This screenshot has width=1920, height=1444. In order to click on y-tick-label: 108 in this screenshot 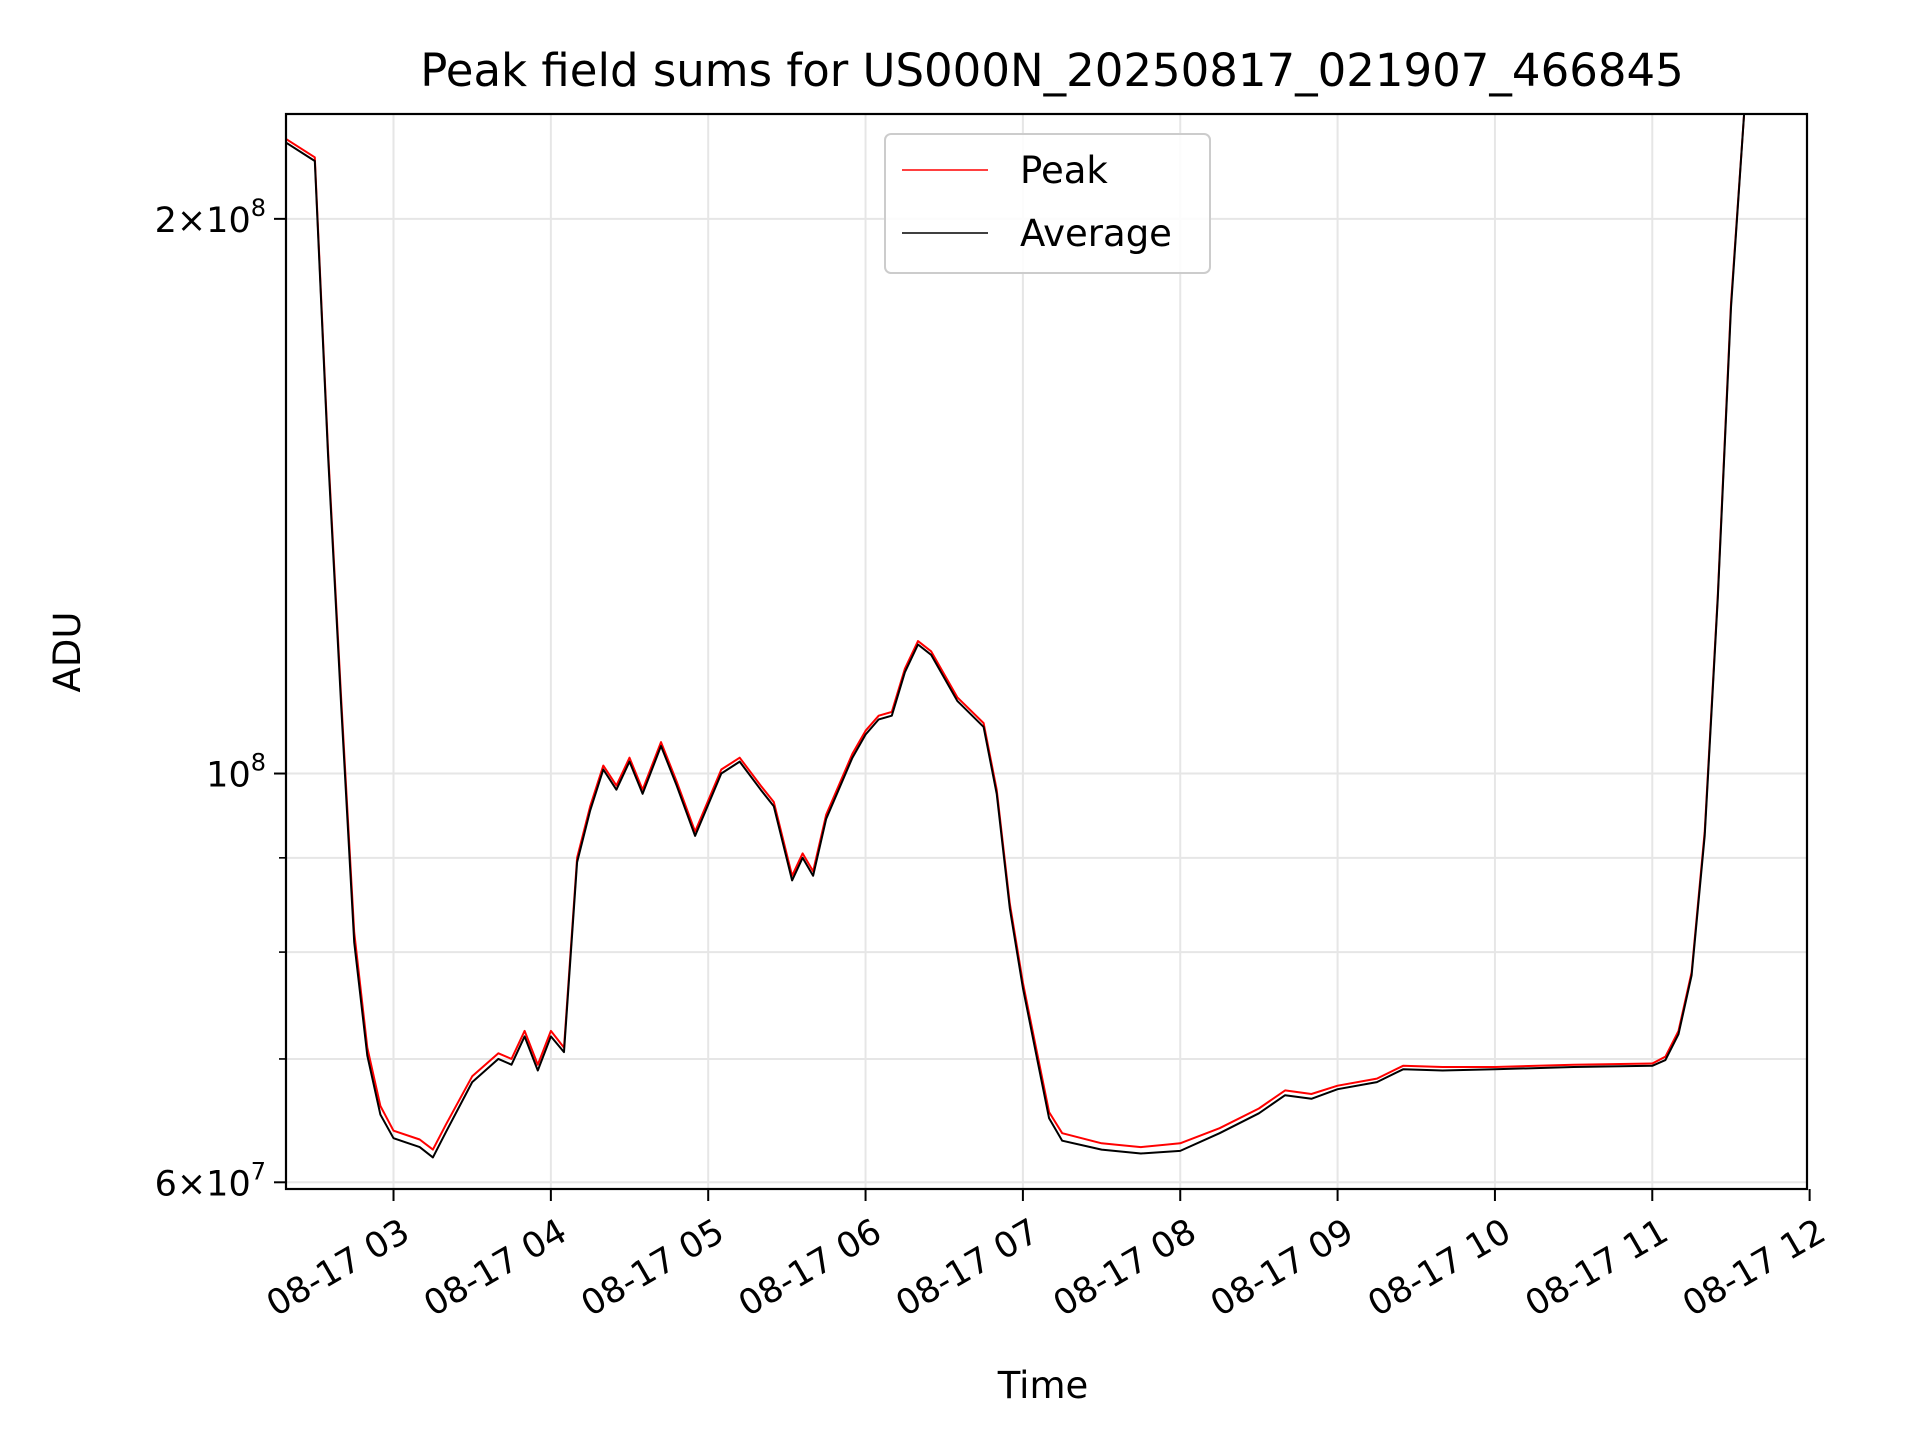, I will do `click(236, 772)`.